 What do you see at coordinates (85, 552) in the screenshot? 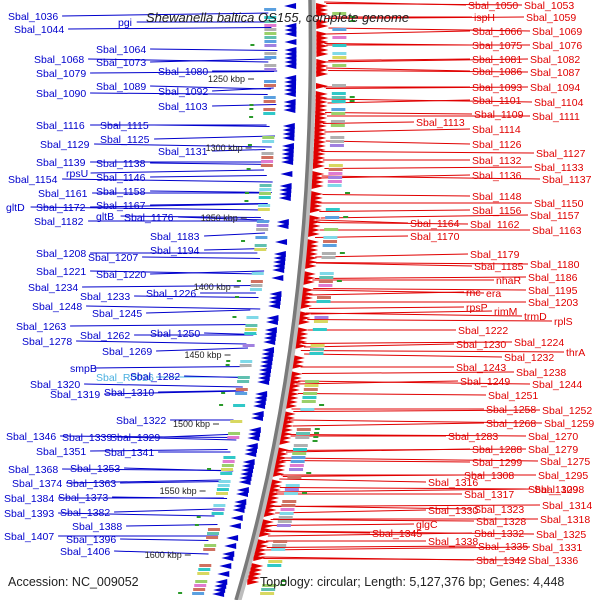
I see `gene-label-sbal-1406: Sbal_1406` at bounding box center [85, 552].